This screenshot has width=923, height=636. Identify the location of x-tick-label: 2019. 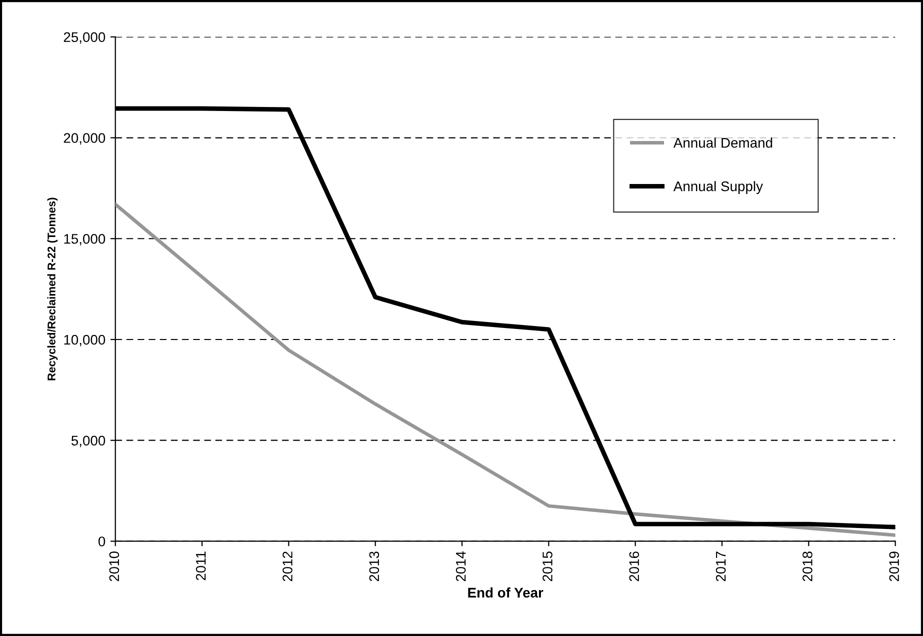
(894, 567).